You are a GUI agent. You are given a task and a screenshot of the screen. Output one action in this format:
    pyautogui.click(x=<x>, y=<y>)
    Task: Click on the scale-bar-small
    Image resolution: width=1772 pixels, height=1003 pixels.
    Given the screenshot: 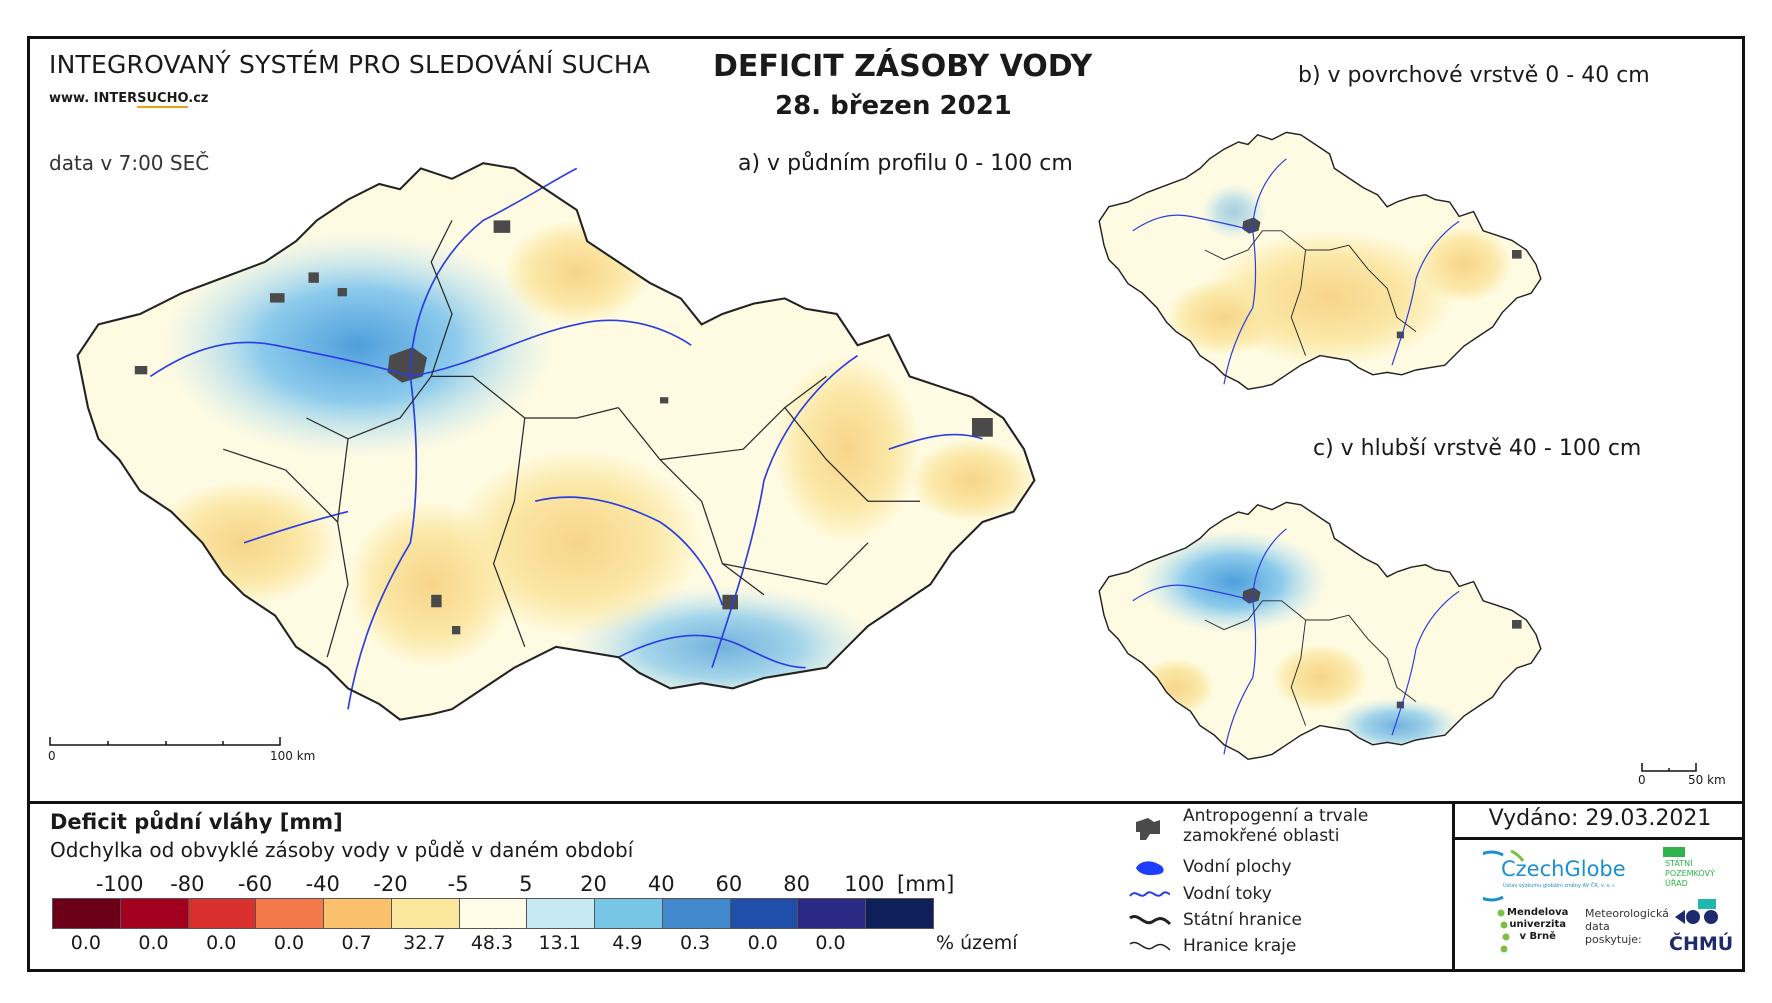 What is the action you would take?
    pyautogui.click(x=1669, y=767)
    